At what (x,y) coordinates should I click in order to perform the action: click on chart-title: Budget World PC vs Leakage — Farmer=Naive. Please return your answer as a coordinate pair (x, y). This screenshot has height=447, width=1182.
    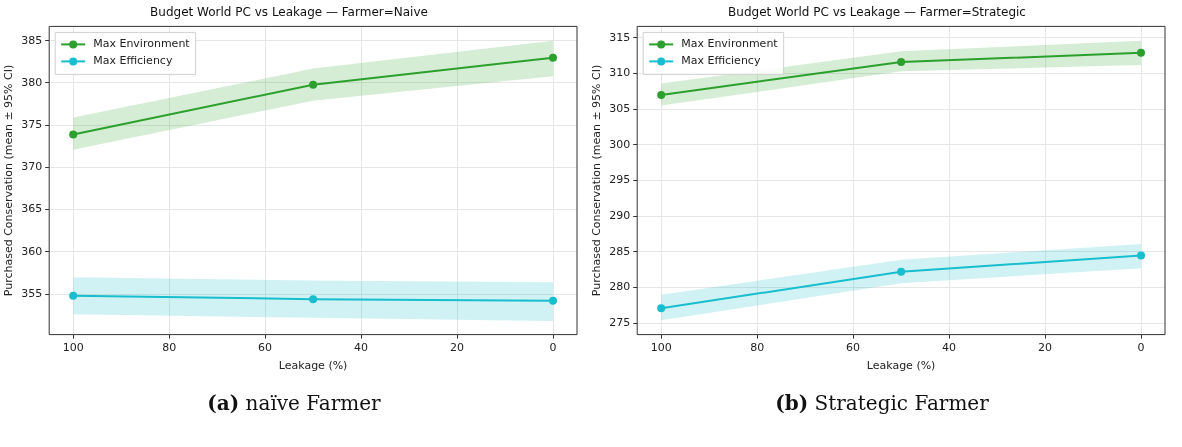
    Looking at the image, I should click on (289, 12).